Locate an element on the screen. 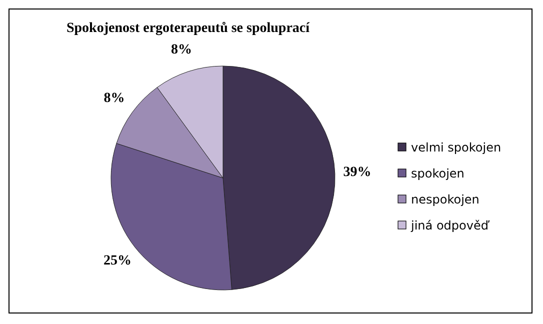 This screenshot has width=543, height=324. data-label: 39% is located at coordinates (357, 172).